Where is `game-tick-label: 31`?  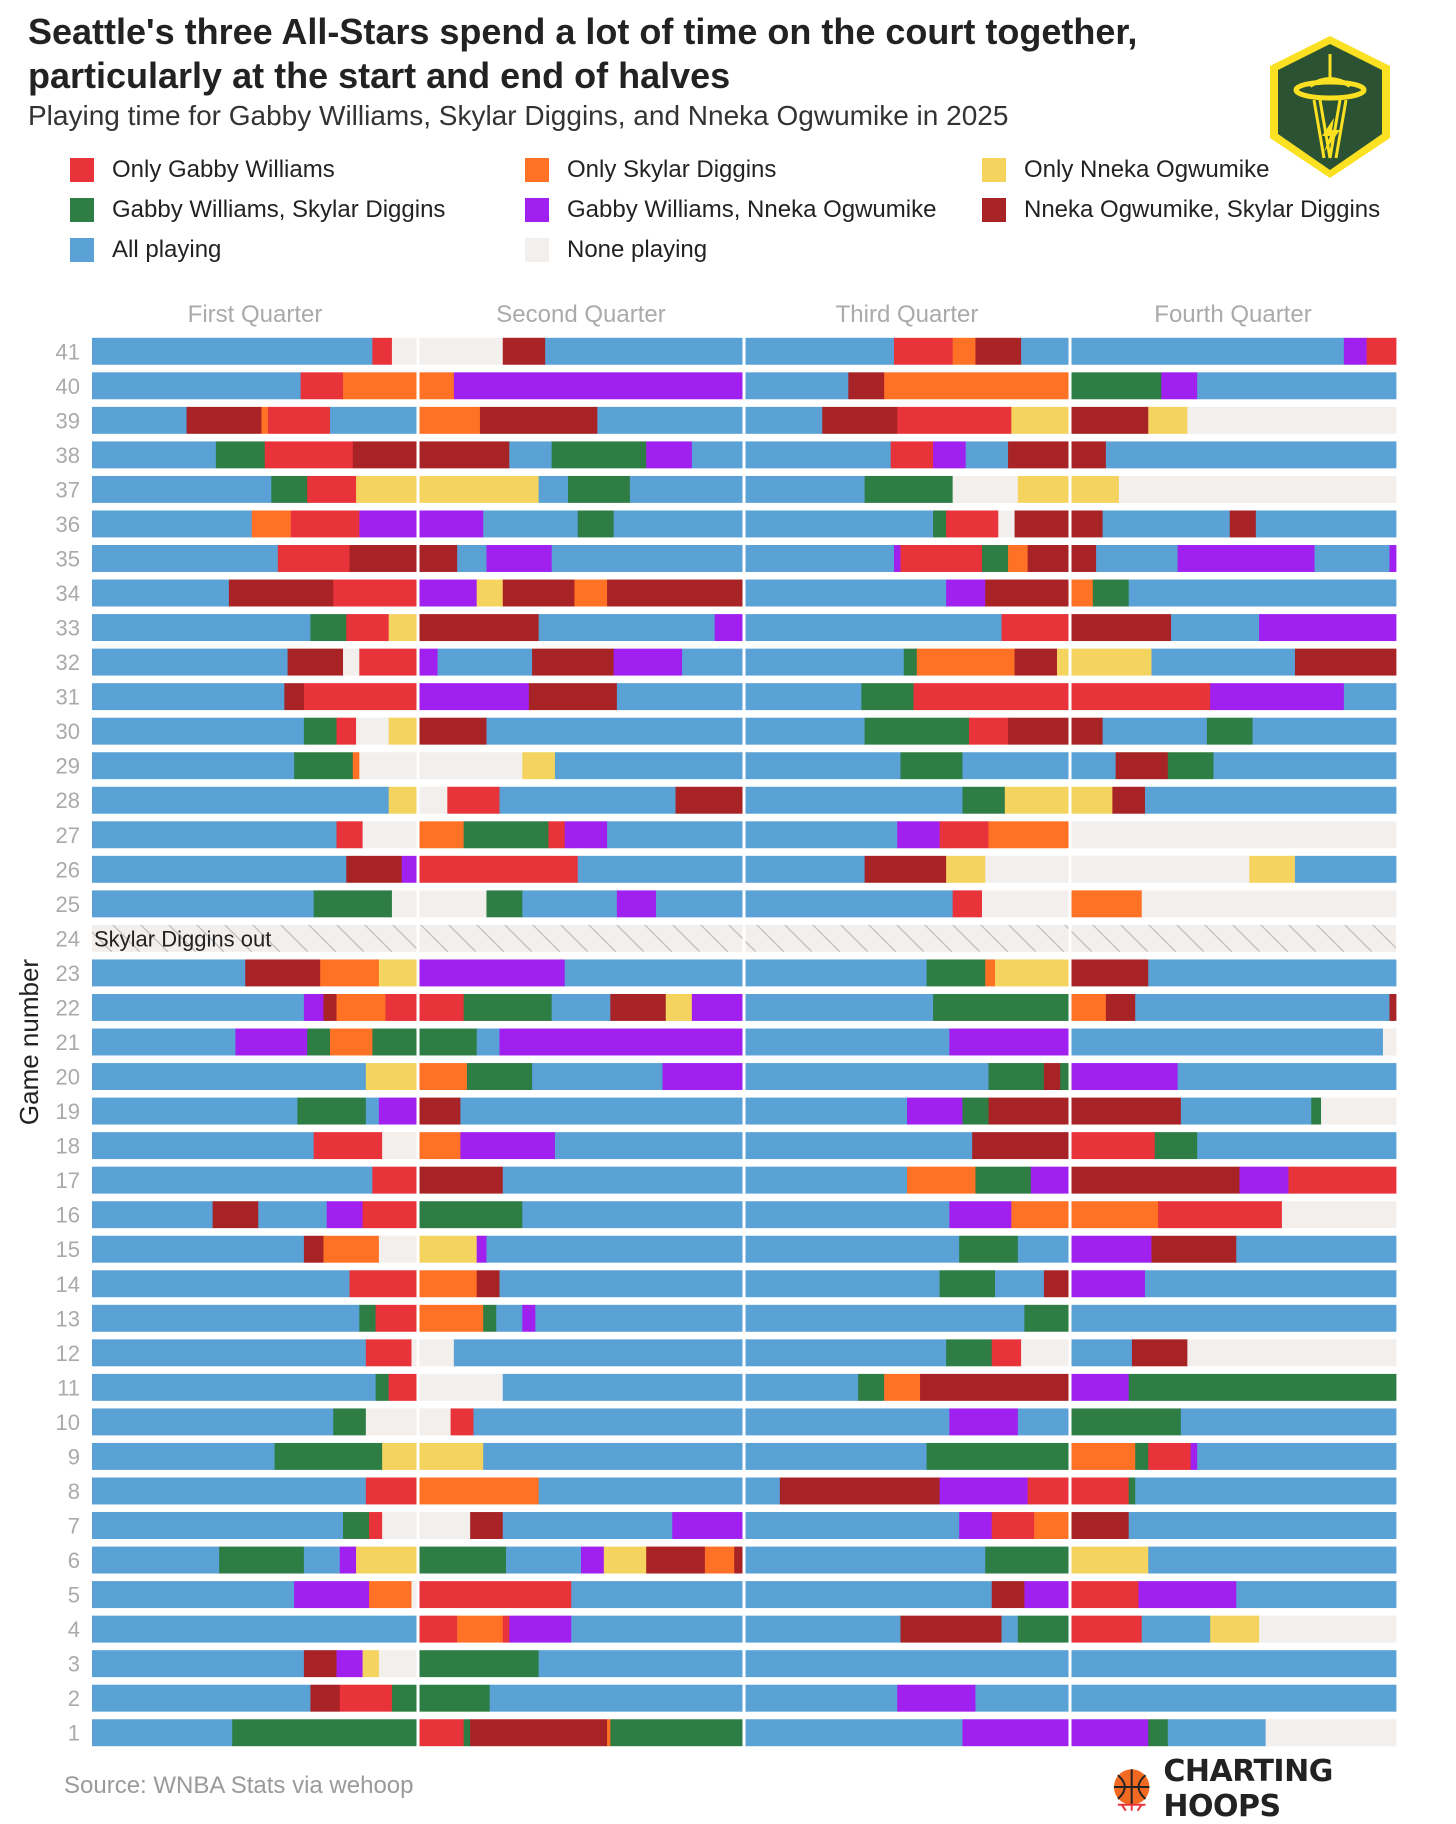 game-tick-label: 31 is located at coordinates (68, 697).